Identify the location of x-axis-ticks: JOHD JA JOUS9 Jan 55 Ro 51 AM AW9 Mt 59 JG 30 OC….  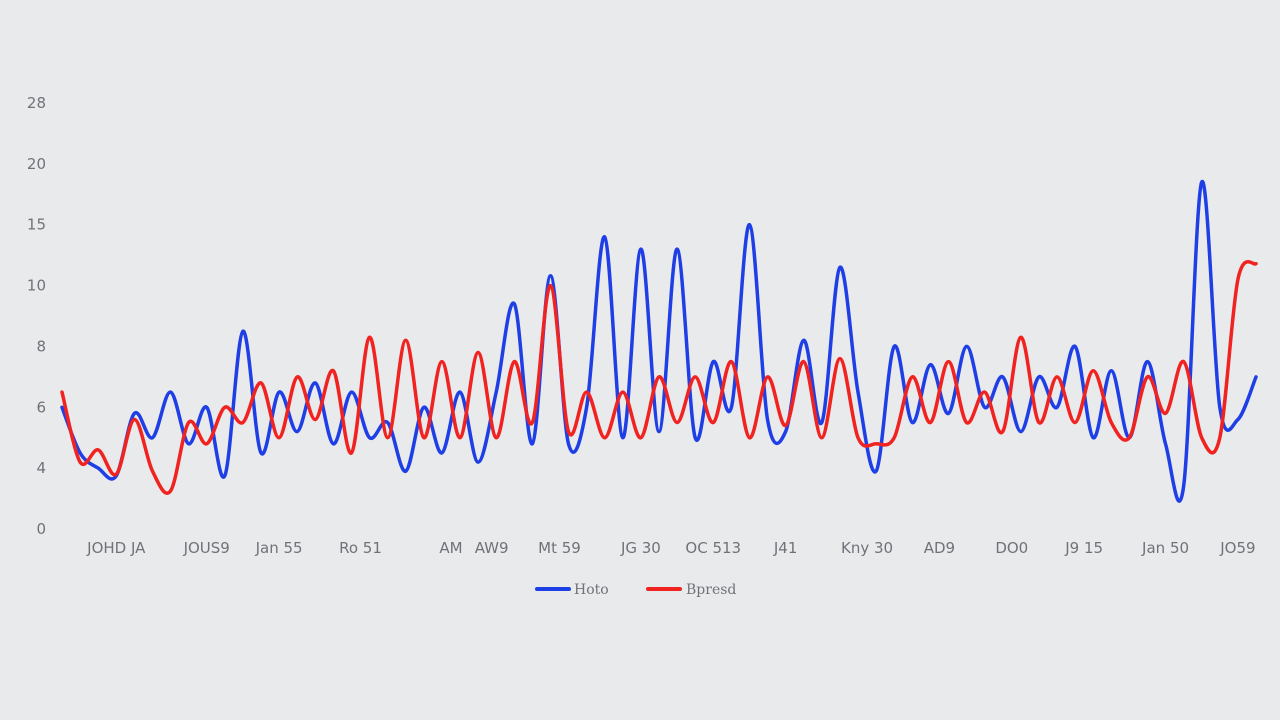
(670, 548).